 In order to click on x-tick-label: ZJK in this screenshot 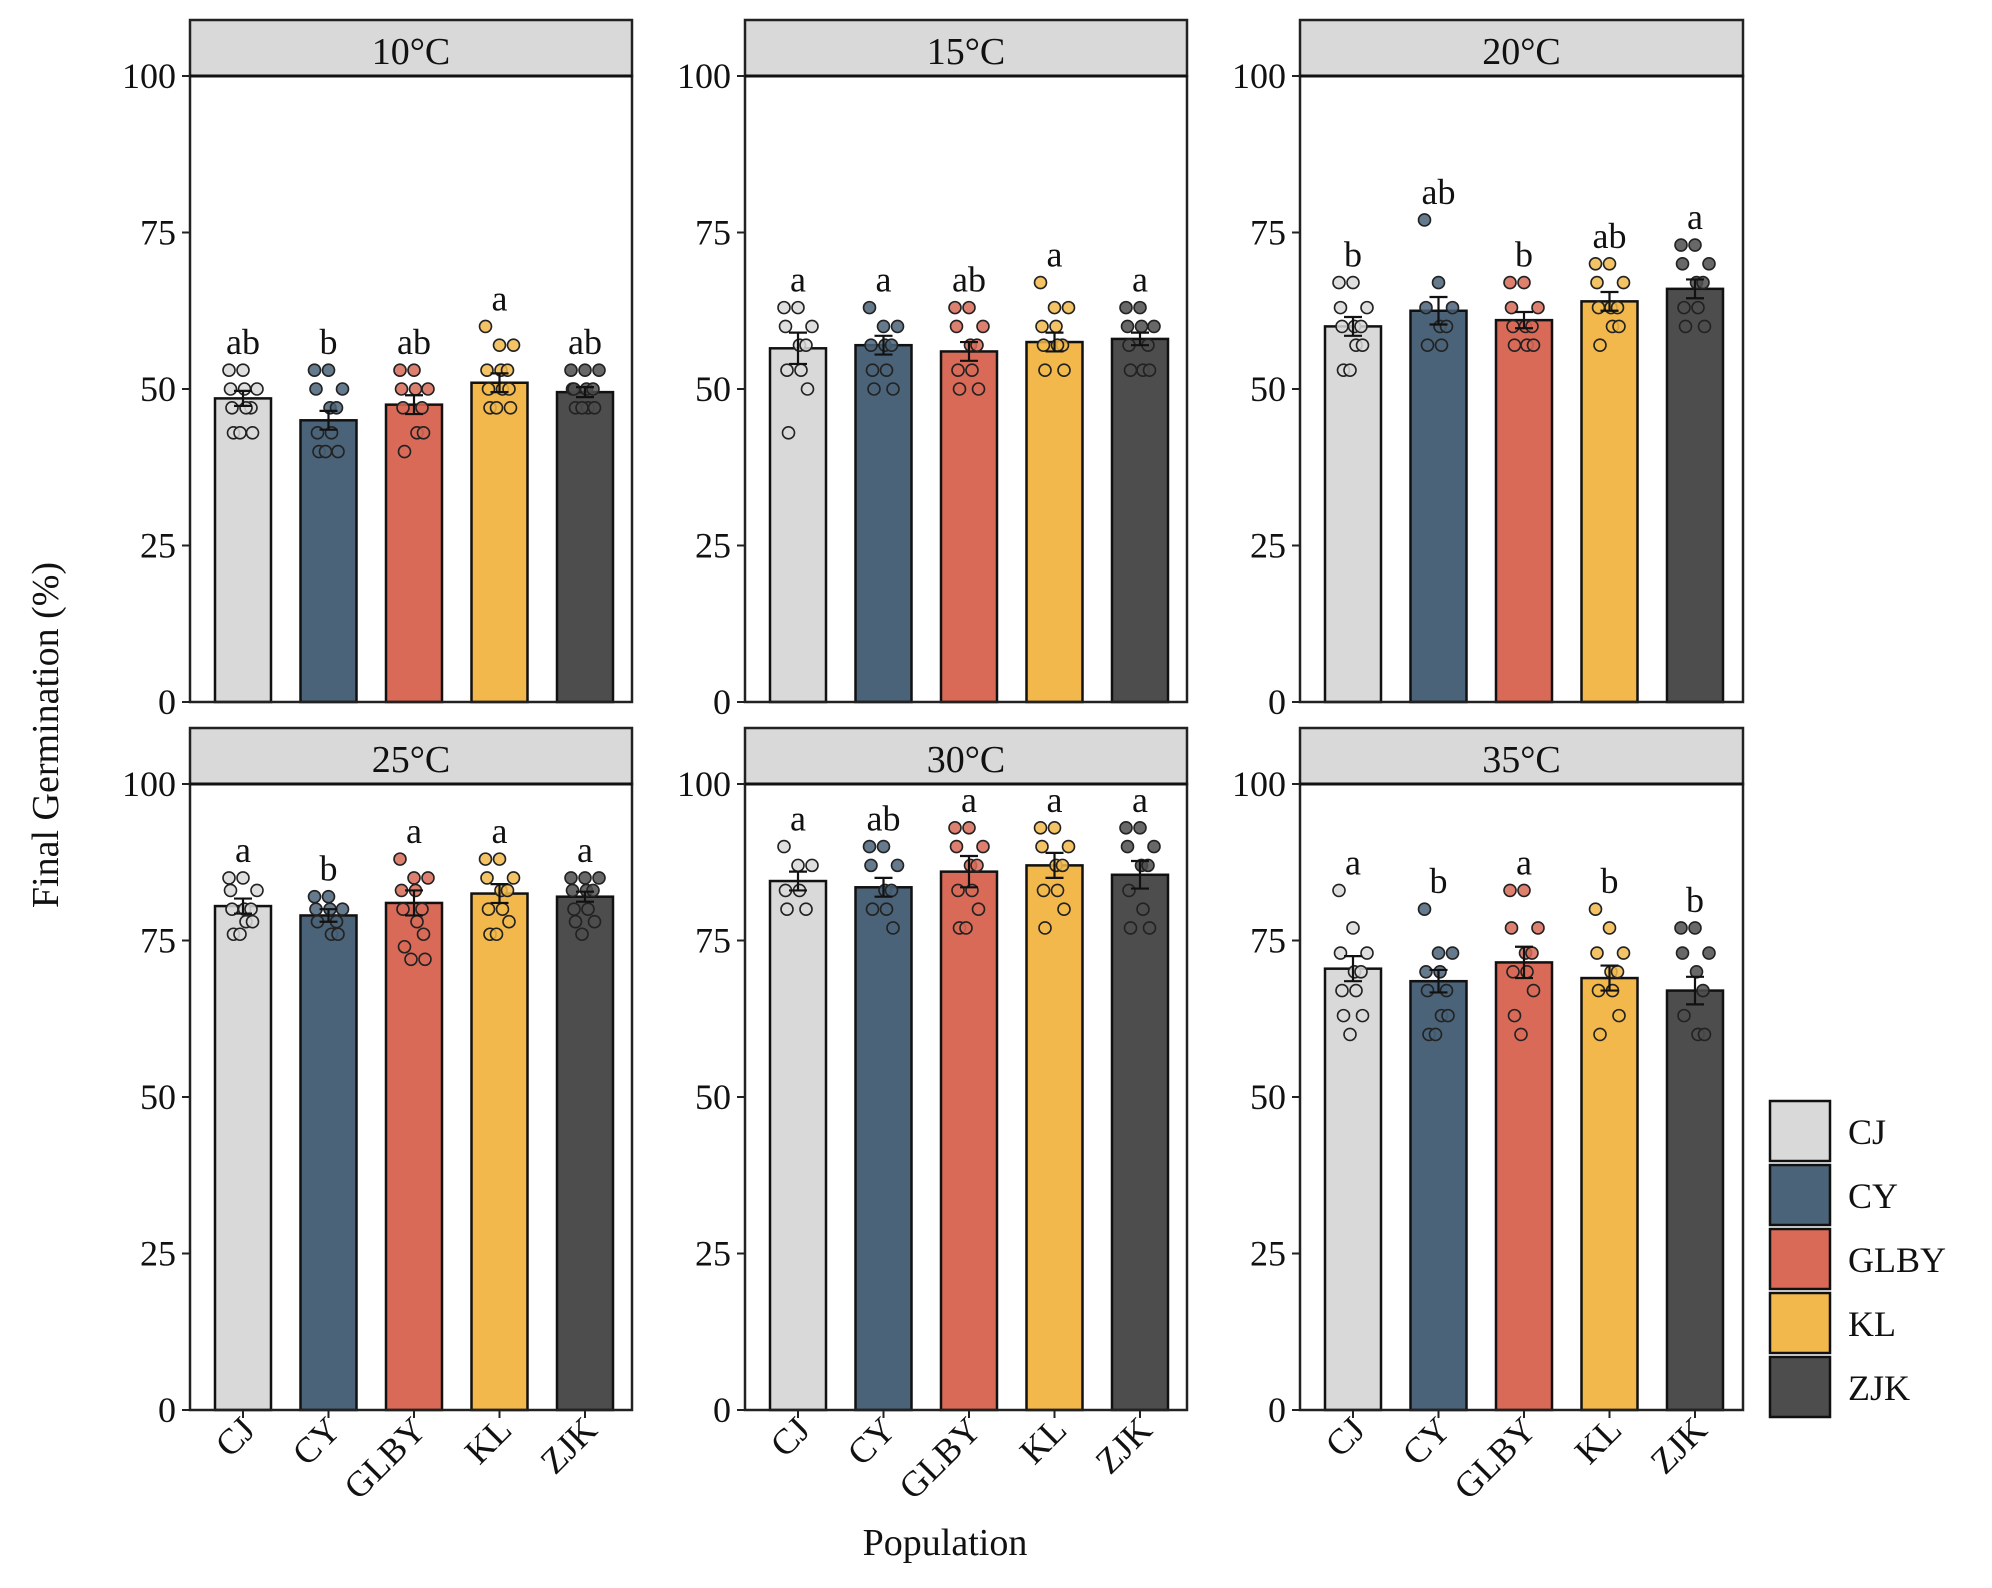, I will do `click(1124, 1445)`.